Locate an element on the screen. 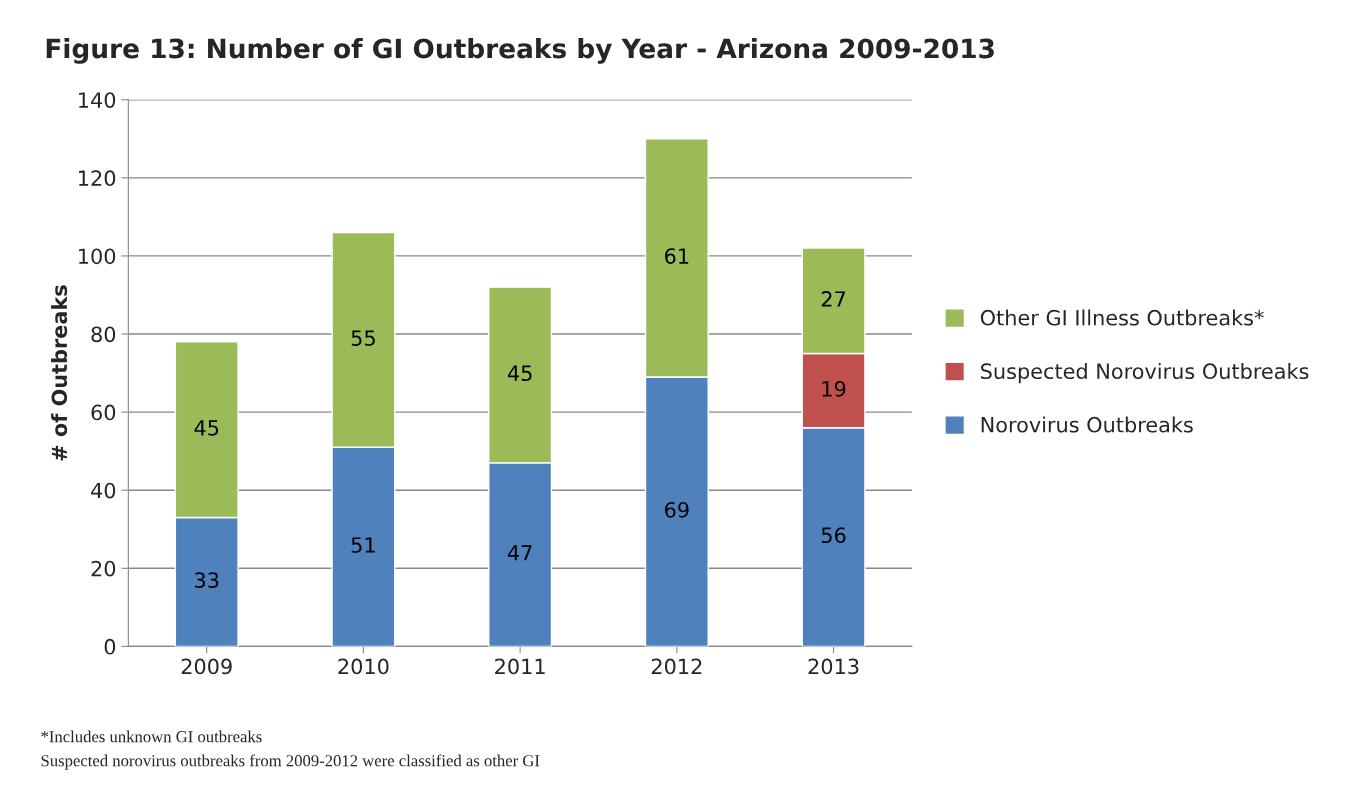 Image resolution: width=1351 pixels, height=798 pixels. y-tick-label: 80 is located at coordinates (103, 334).